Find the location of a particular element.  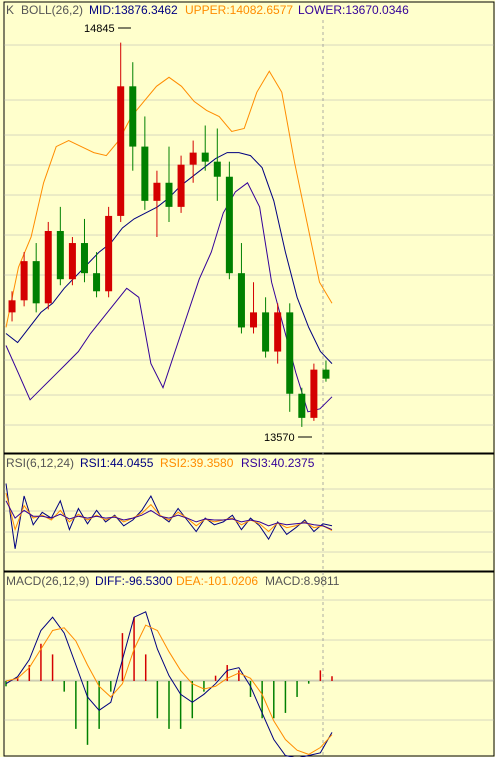

rsi-layer is located at coordinates (169, 516).